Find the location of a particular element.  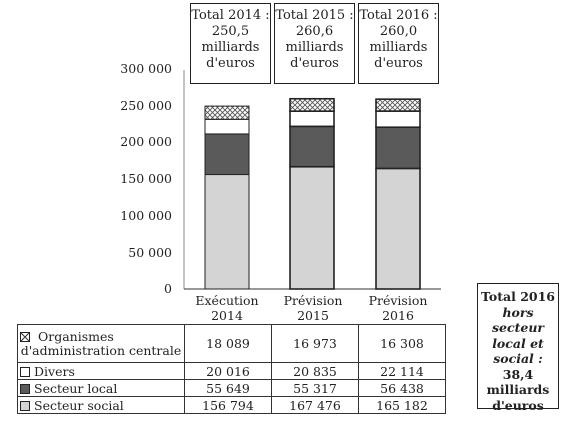

y-tick-300000: 300 000 is located at coordinates (146, 68).